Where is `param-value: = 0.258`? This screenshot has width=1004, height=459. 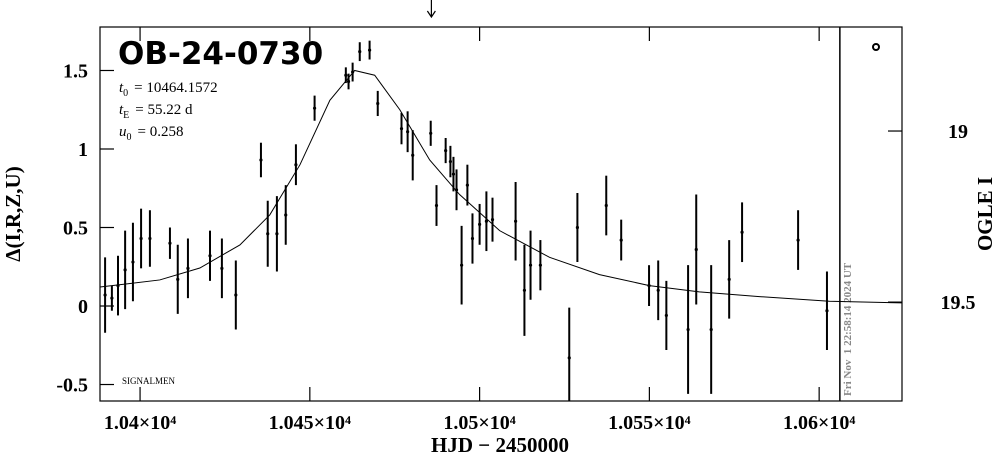 param-value: = 0.258 is located at coordinates (161, 132).